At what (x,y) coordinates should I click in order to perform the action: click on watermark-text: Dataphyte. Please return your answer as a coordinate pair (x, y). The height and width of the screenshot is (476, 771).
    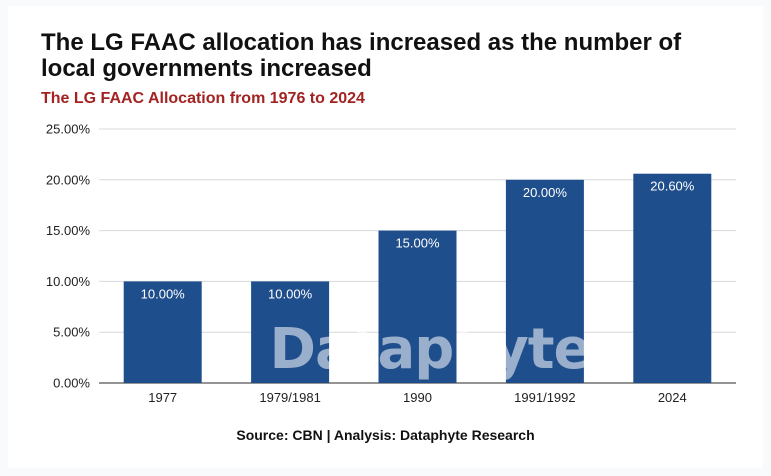
    Looking at the image, I should click on (429, 349).